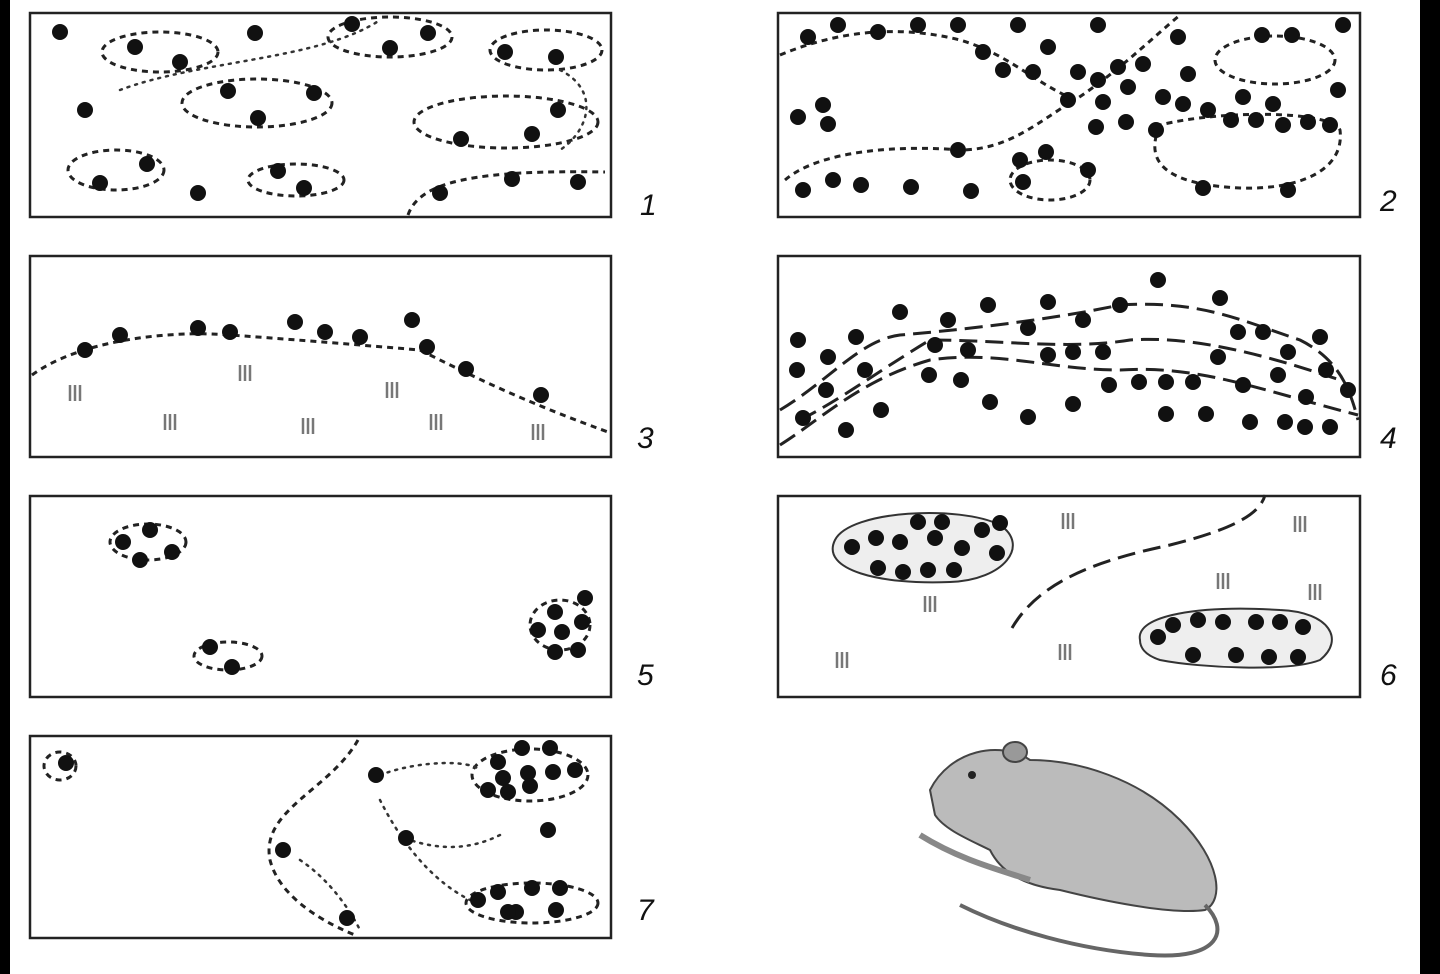 Image resolution: width=1440 pixels, height=974 pixels. Describe the element at coordinates (1388, 201) in the screenshot. I see `panel-label: 2` at that location.